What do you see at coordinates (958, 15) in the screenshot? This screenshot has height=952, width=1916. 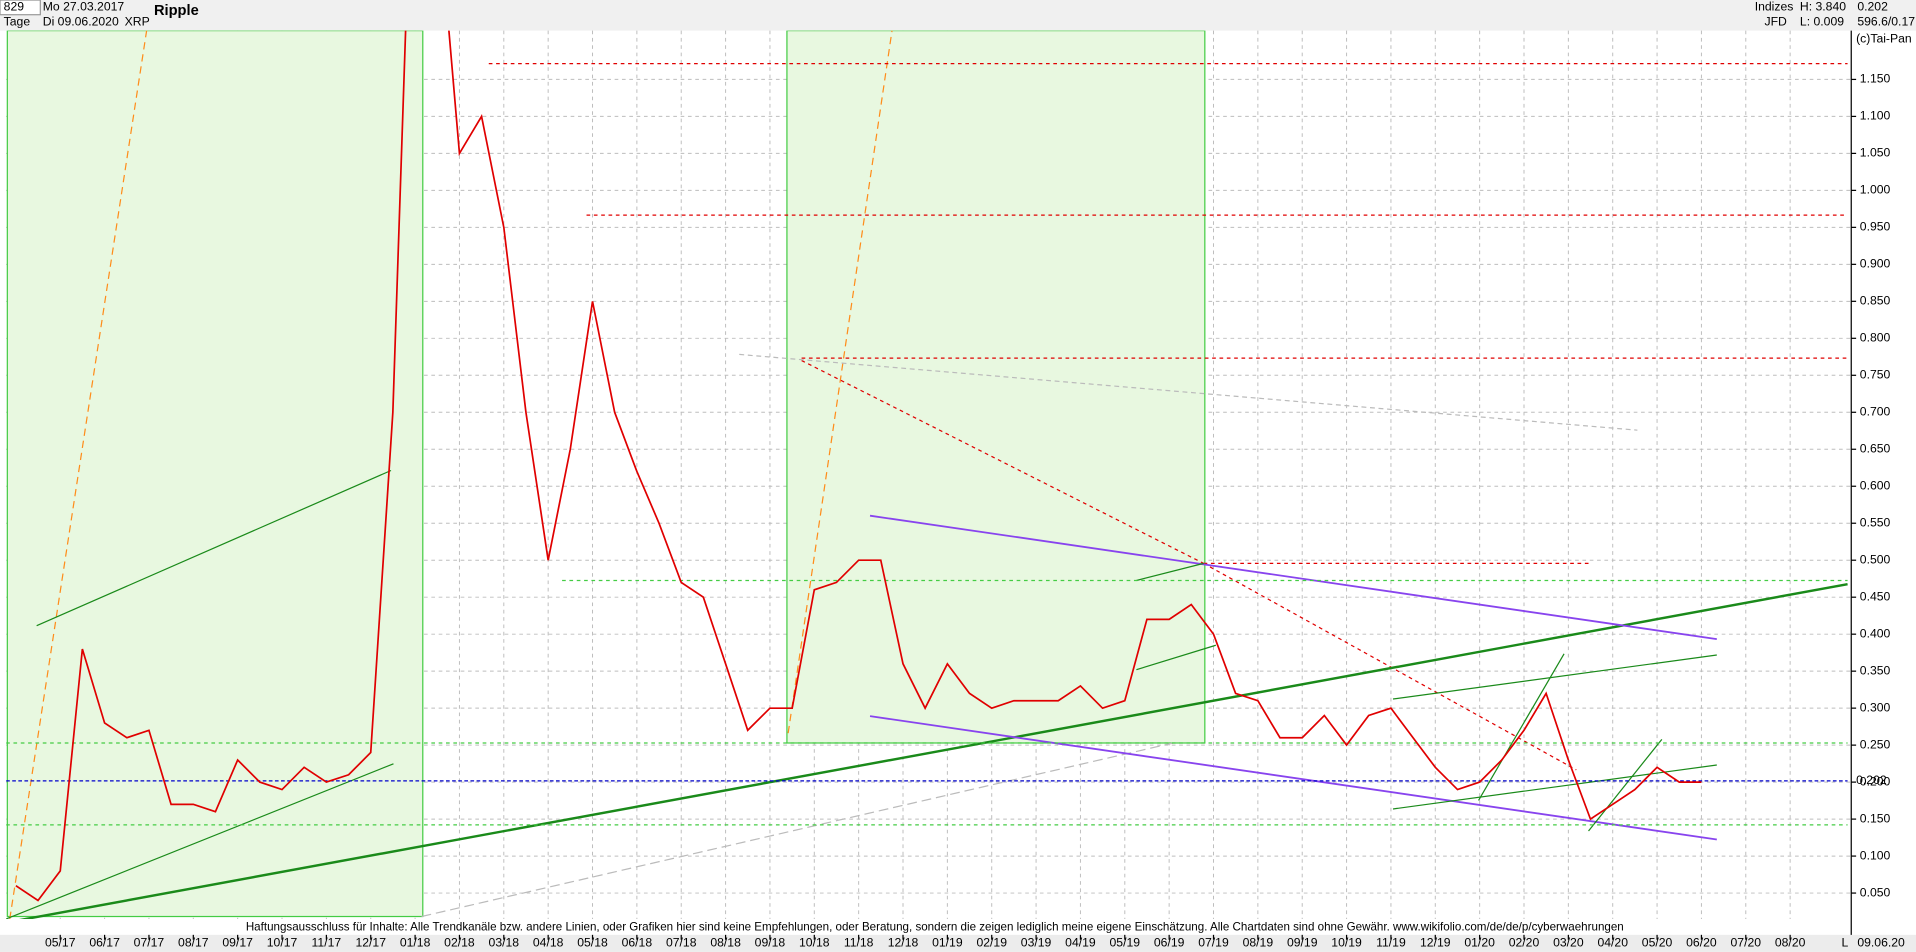 I see `header-bar` at bounding box center [958, 15].